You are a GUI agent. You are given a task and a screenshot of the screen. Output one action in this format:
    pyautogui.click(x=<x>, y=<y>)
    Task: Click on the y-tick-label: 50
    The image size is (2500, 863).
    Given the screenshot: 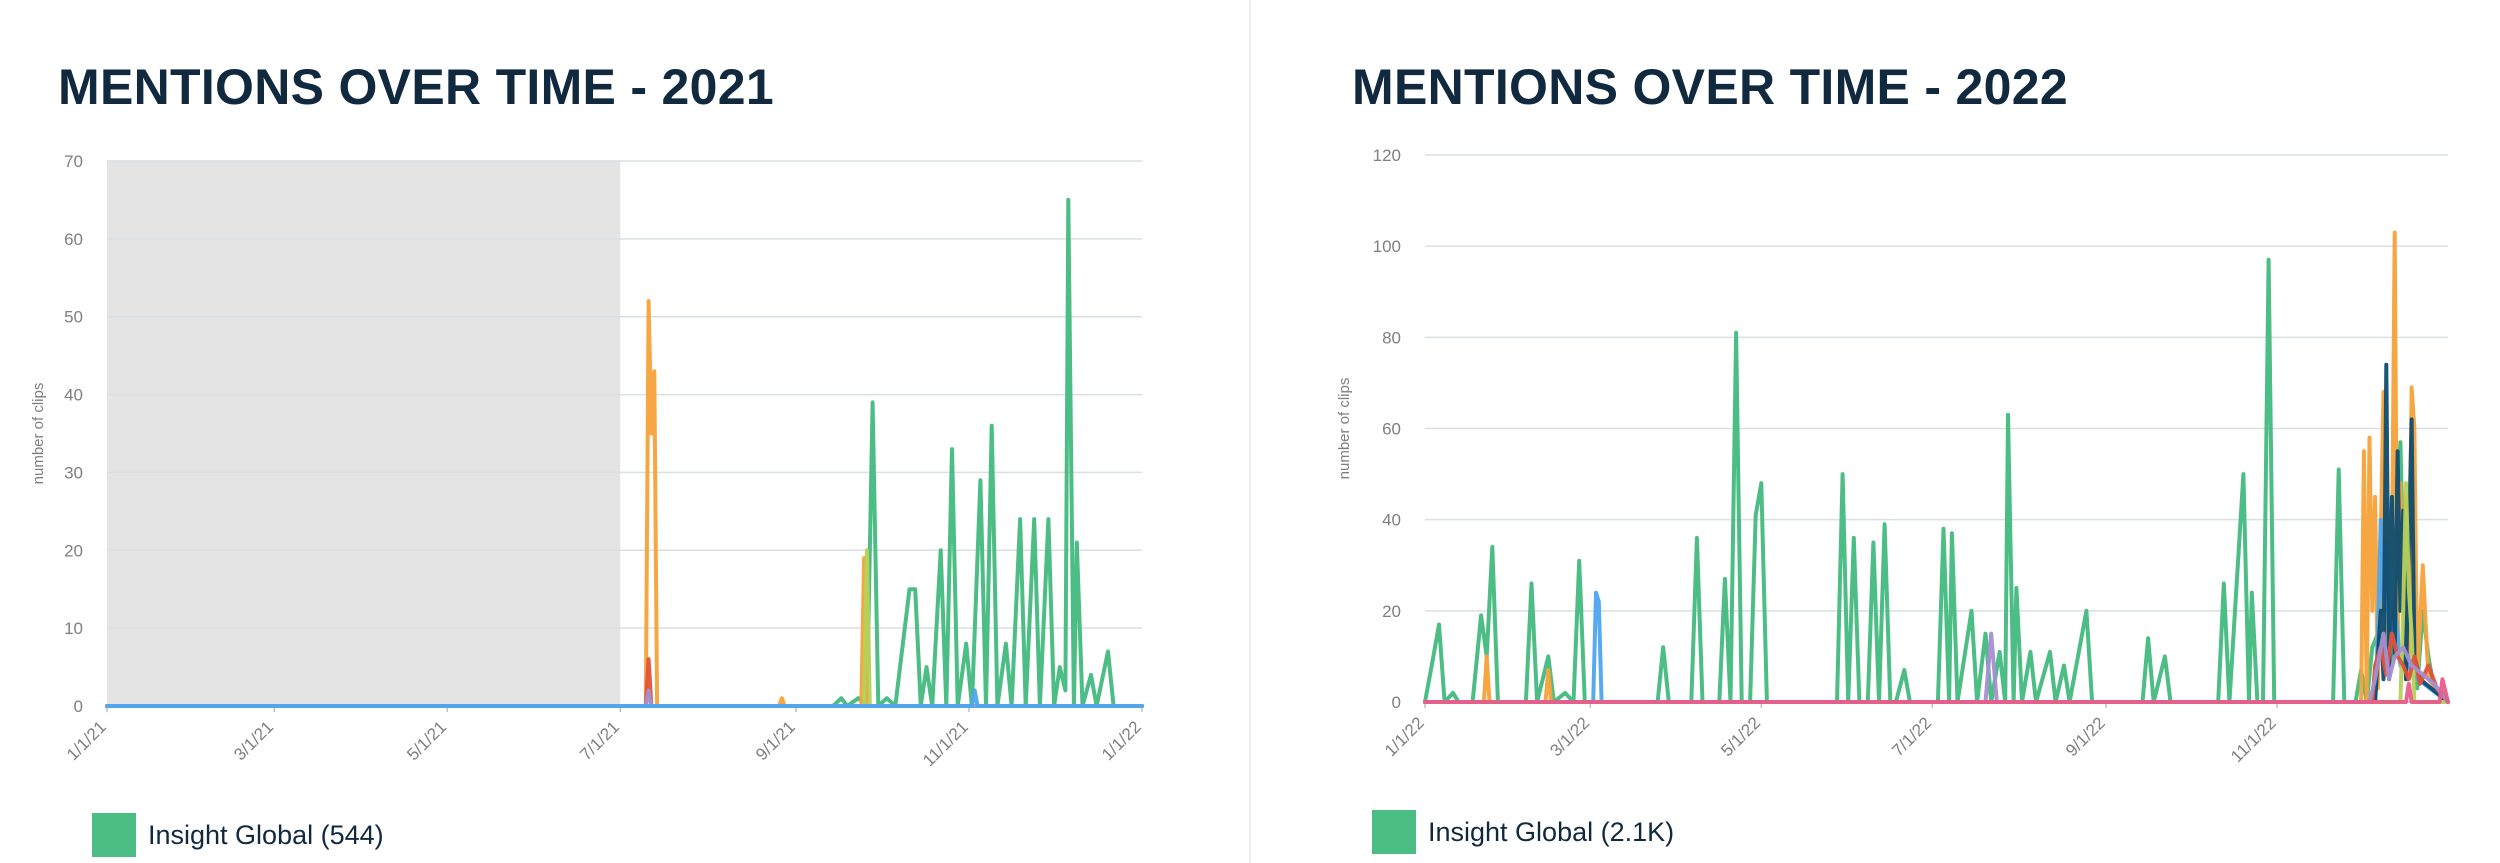 What is the action you would take?
    pyautogui.click(x=73, y=317)
    